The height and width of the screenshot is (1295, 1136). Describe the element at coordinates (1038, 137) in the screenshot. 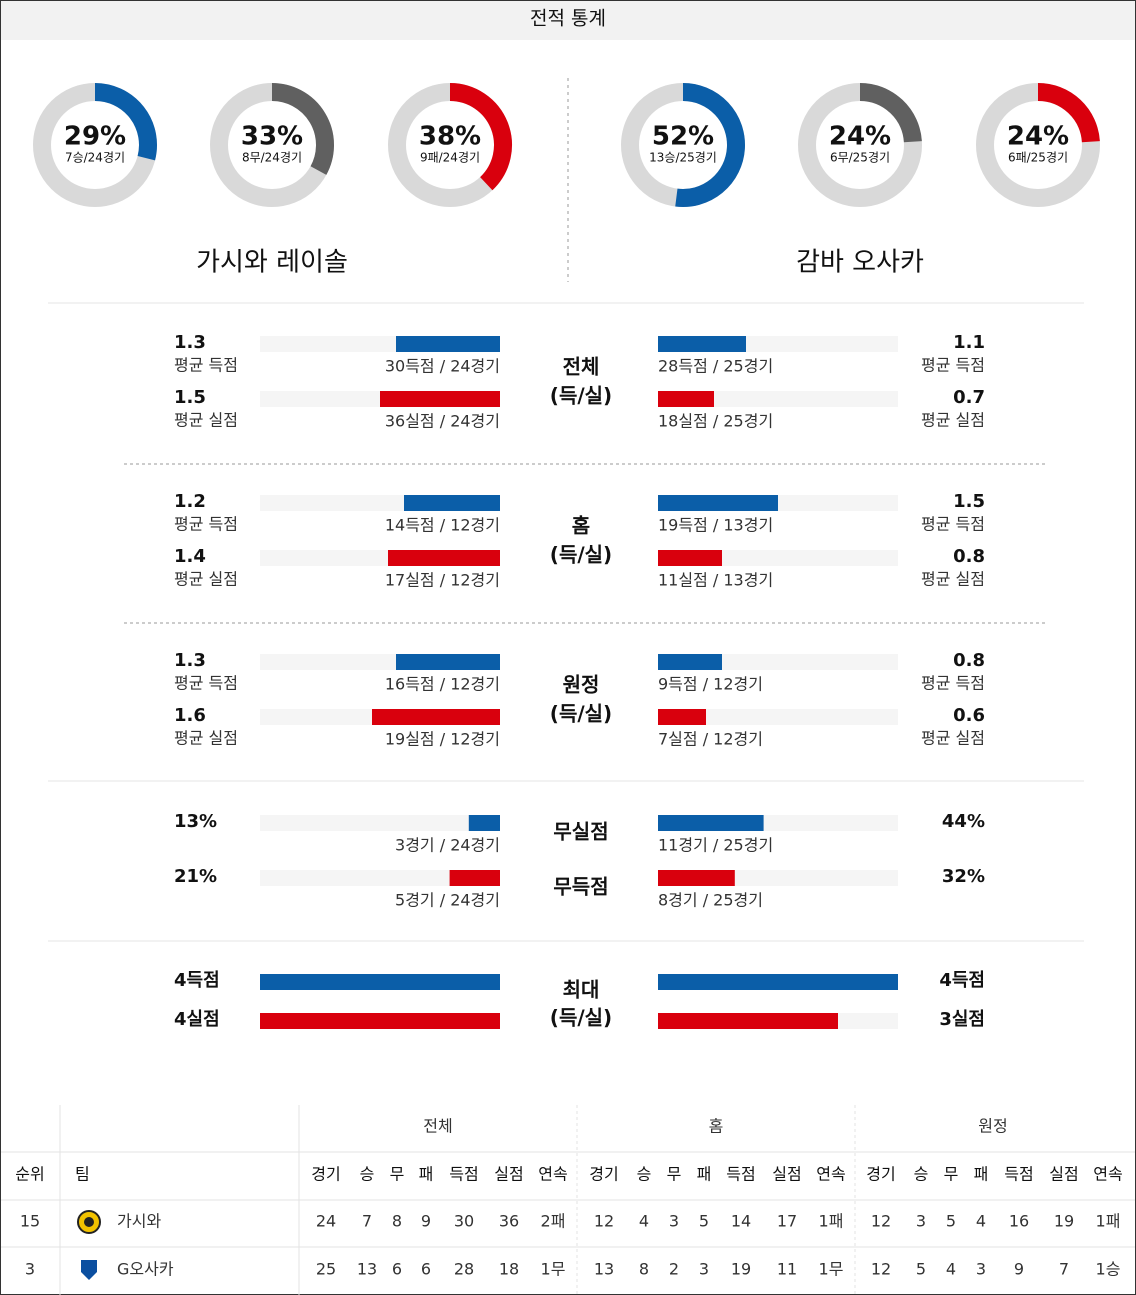

I see `donut-percent: 24%` at that location.